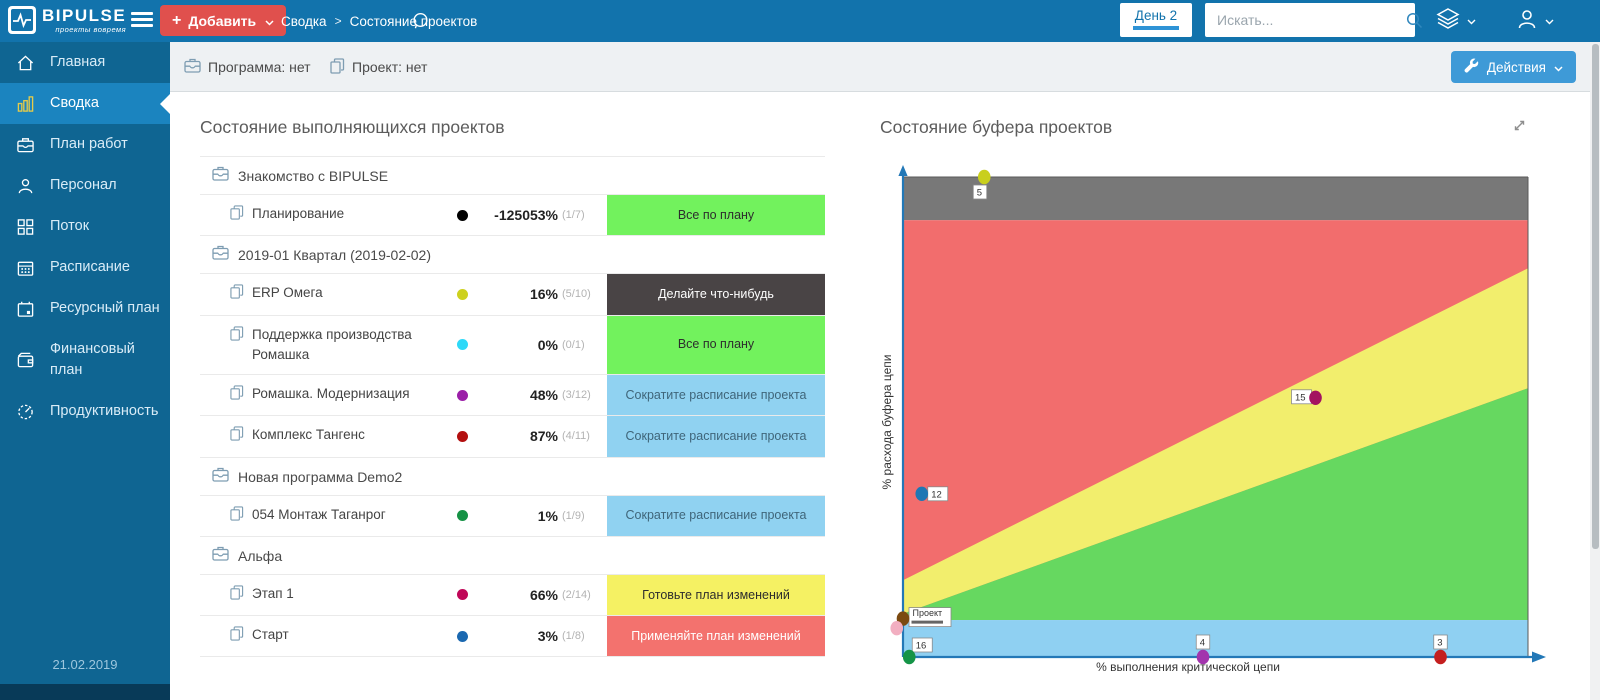 The height and width of the screenshot is (700, 1600). What do you see at coordinates (573, 515) in the screenshot?
I see `task-count: (1/9)` at bounding box center [573, 515].